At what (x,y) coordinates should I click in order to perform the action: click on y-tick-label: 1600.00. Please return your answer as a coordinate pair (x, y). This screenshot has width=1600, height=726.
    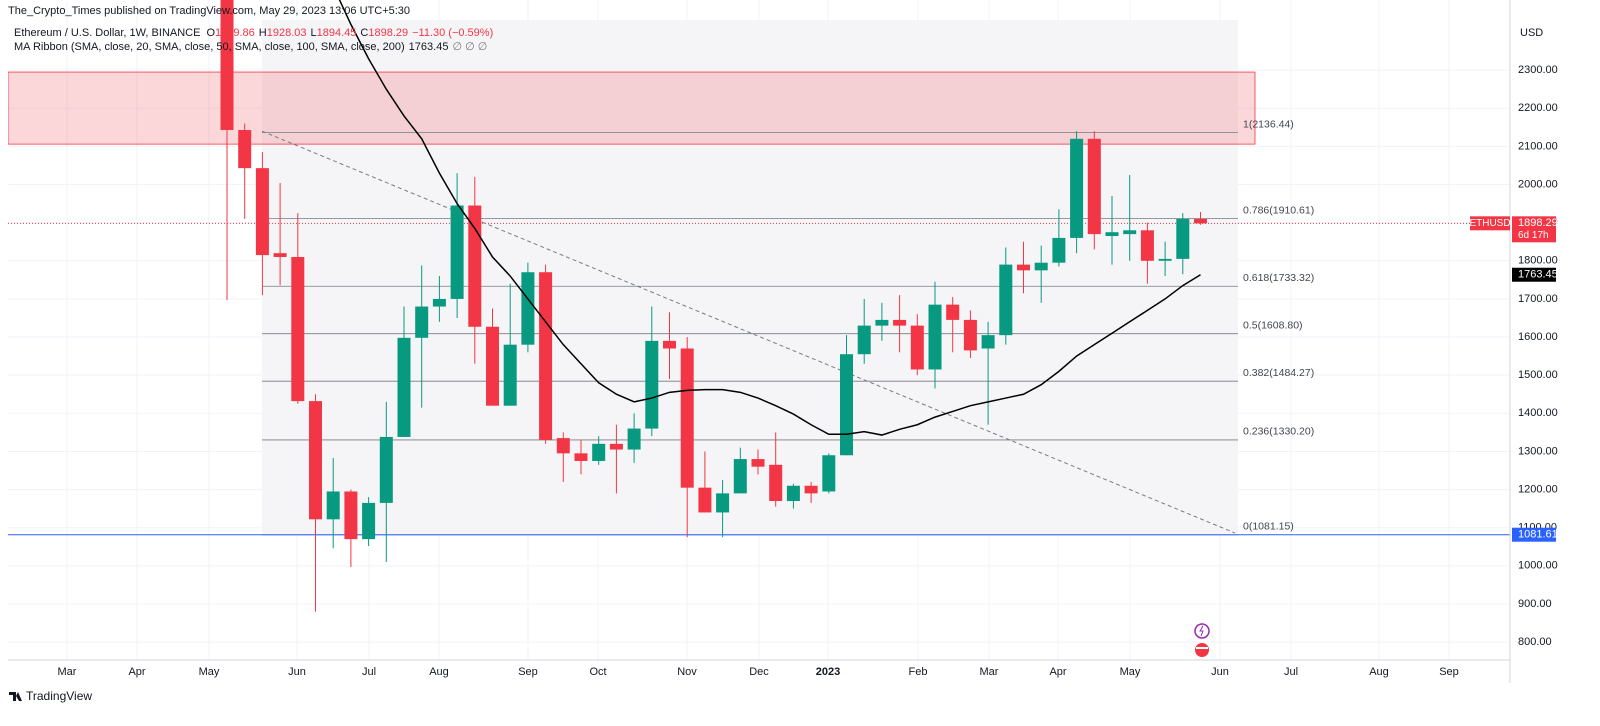
    Looking at the image, I should click on (1538, 337).